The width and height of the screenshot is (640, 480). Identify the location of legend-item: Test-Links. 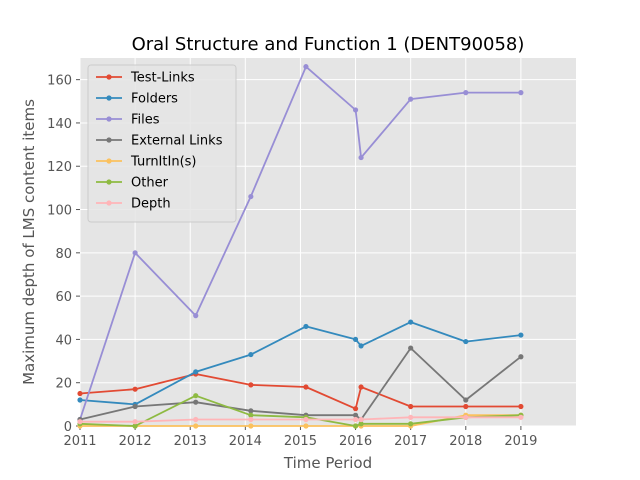
(145, 78).